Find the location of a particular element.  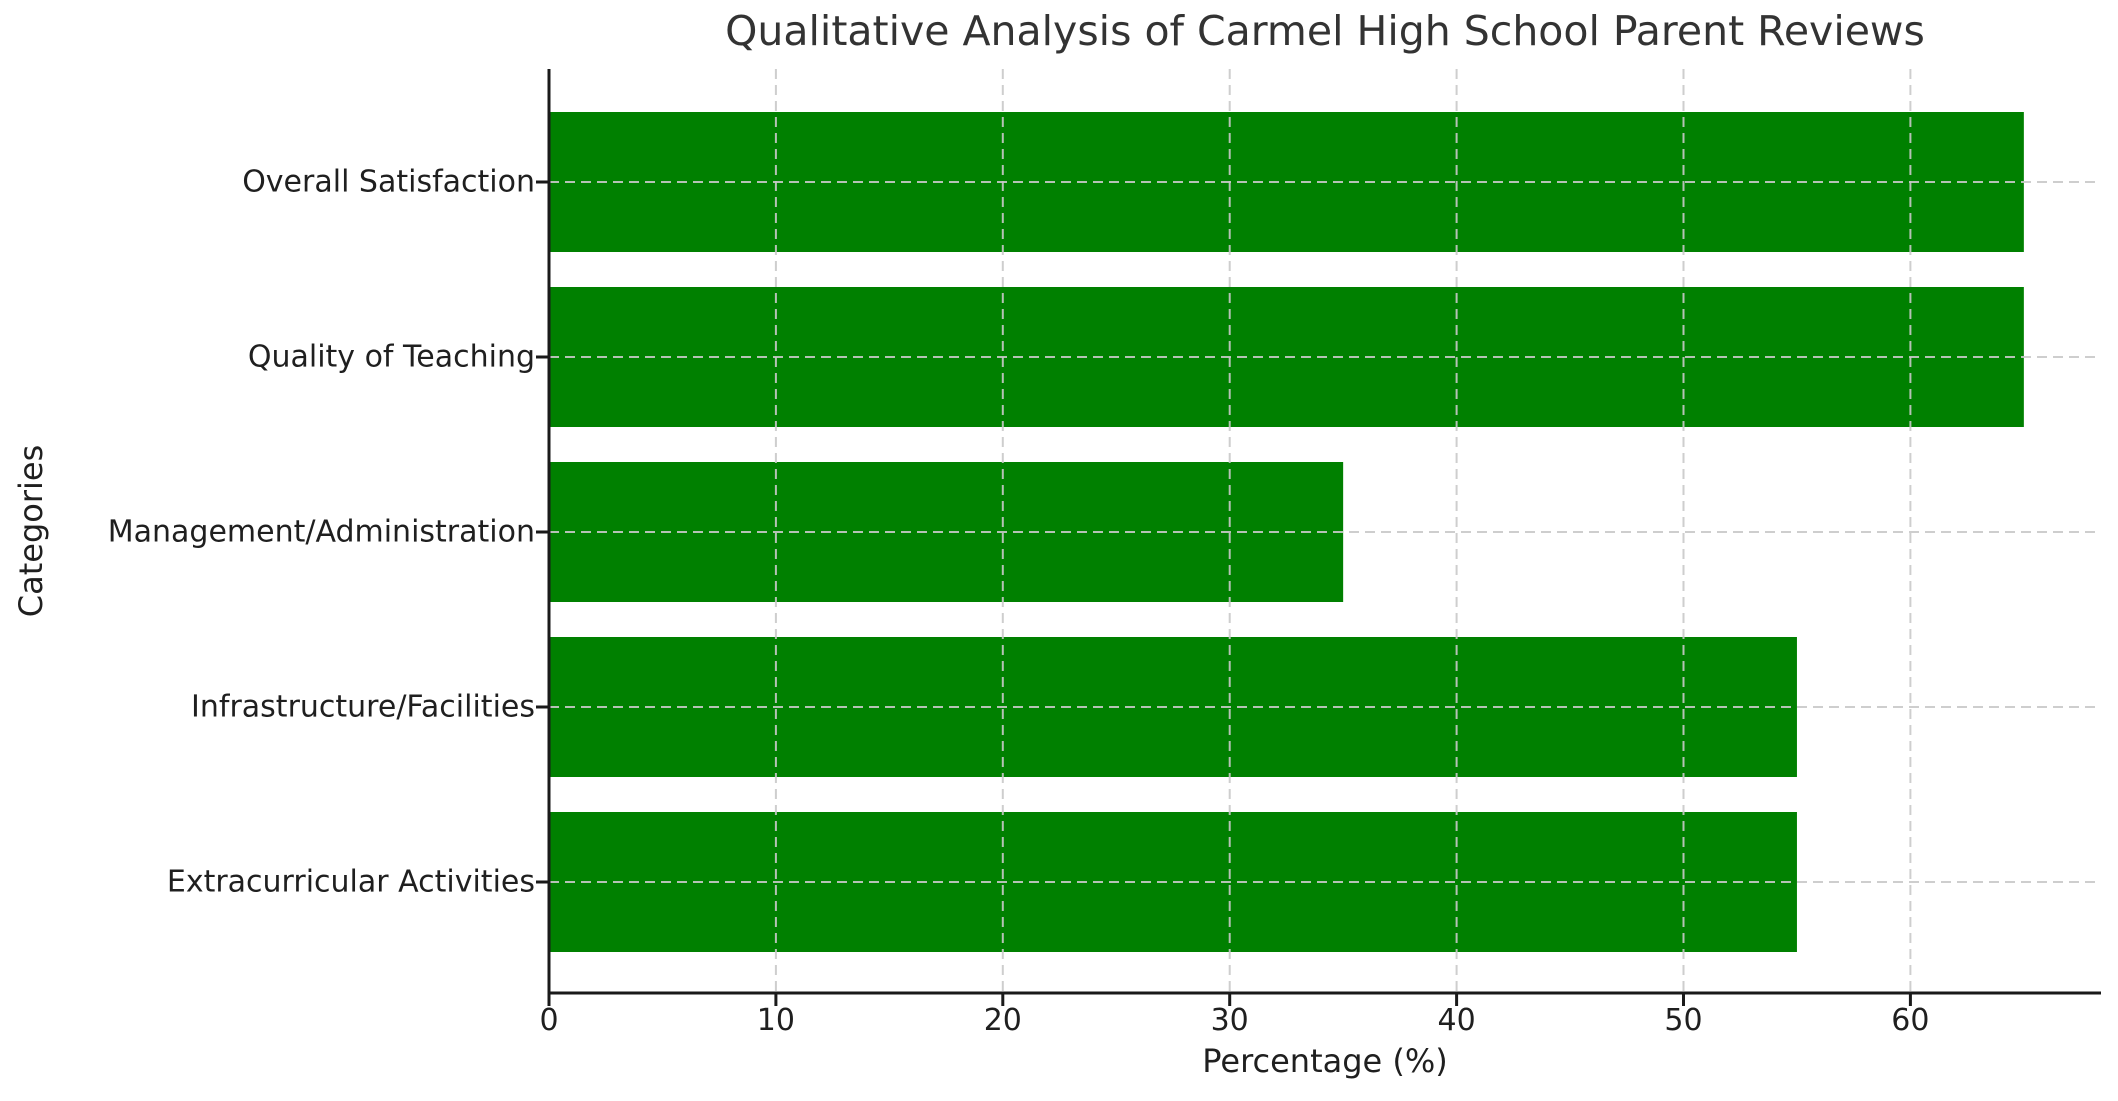

x-tick-label: 0 is located at coordinates (548, 1020).